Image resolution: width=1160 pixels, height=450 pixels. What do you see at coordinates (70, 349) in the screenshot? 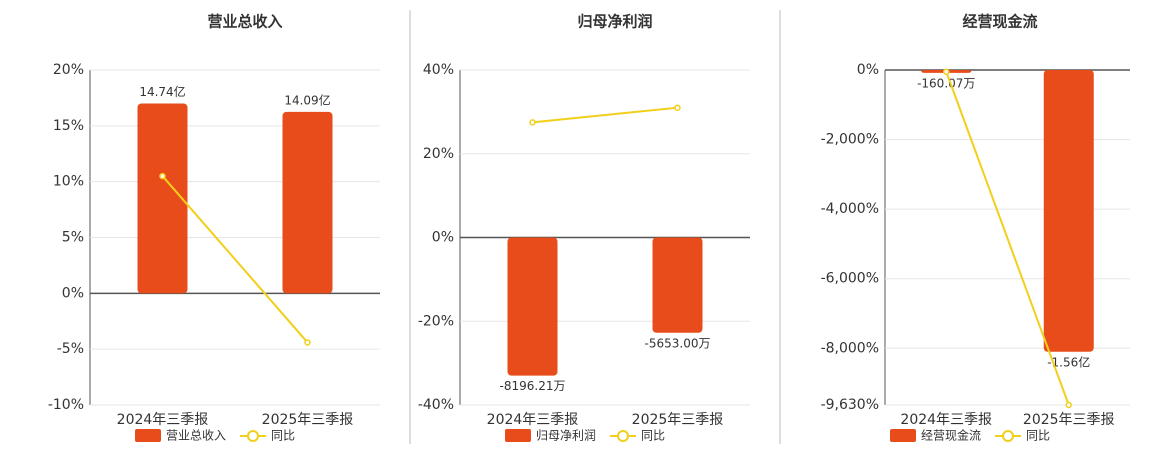
I see `y-tick-label: -5%` at bounding box center [70, 349].